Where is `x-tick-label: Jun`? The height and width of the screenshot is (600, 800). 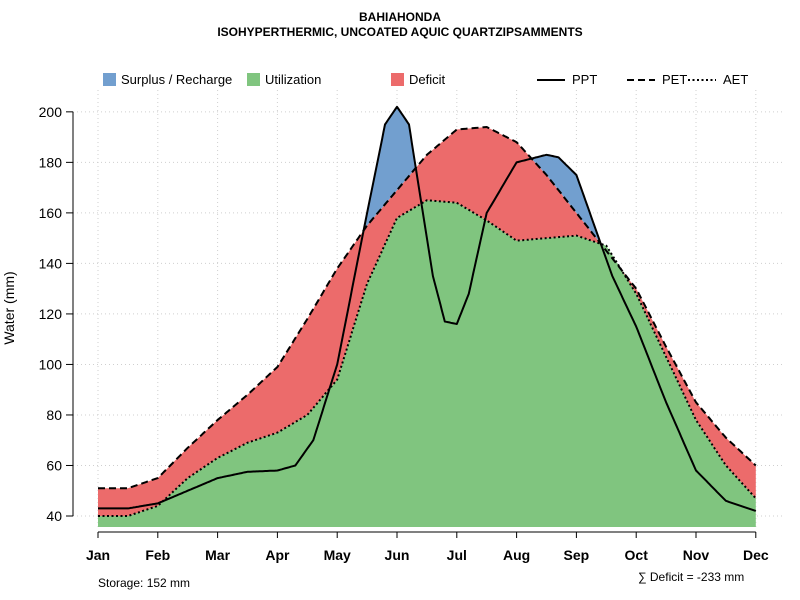
x-tick-label: Jun is located at coordinates (397, 555).